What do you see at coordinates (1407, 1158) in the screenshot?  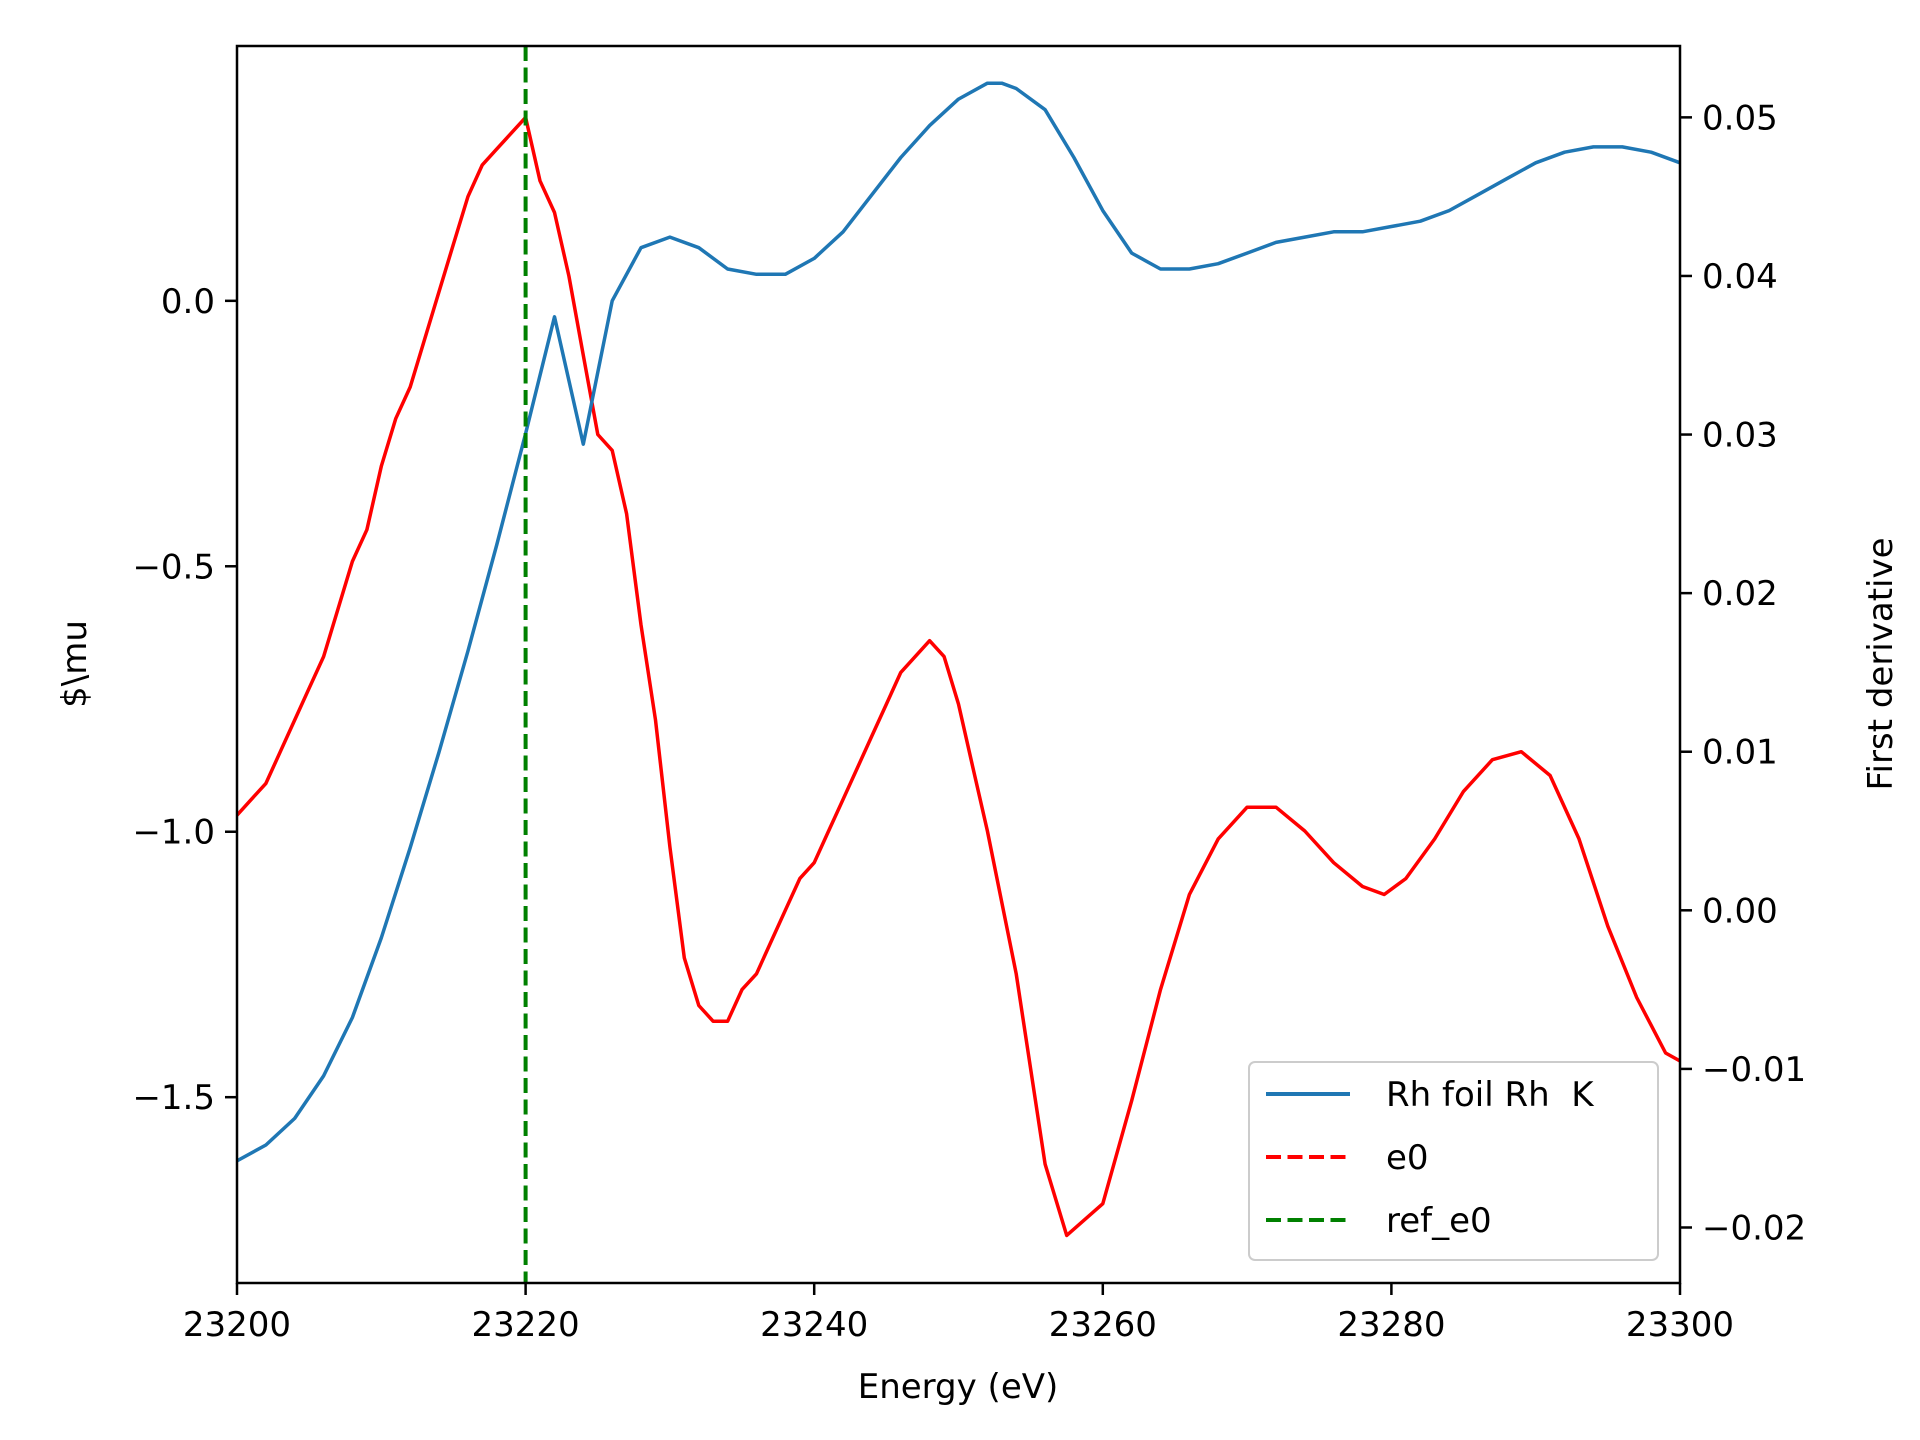 I see `legend-label-e0: e0` at bounding box center [1407, 1158].